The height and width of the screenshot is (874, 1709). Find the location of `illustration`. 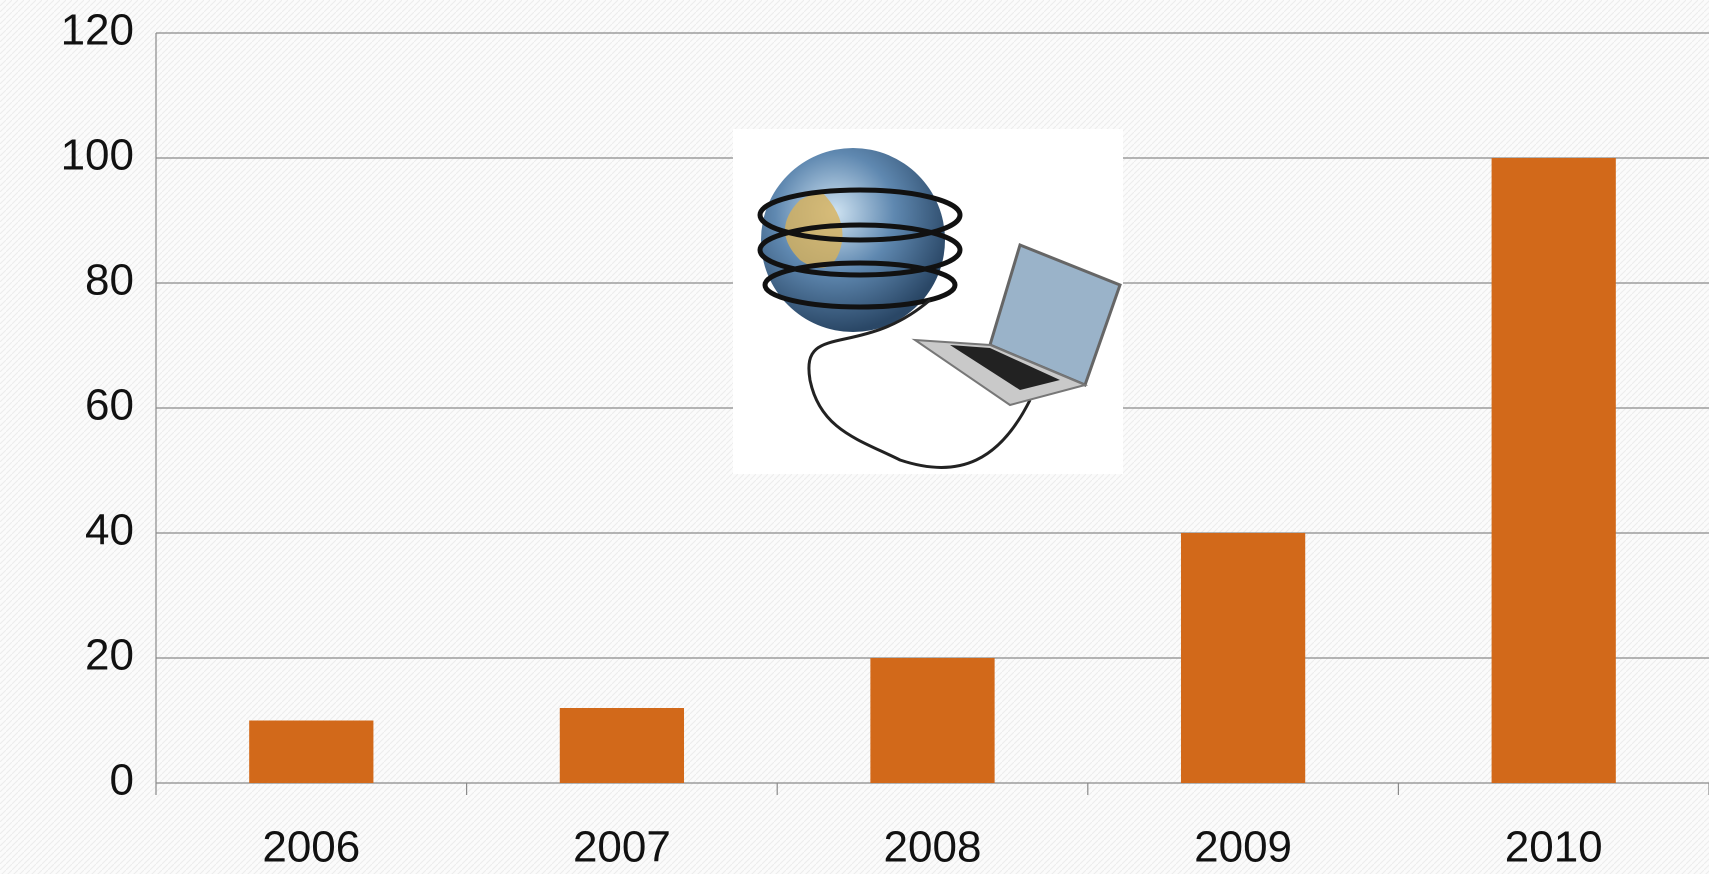

illustration is located at coordinates (928, 301).